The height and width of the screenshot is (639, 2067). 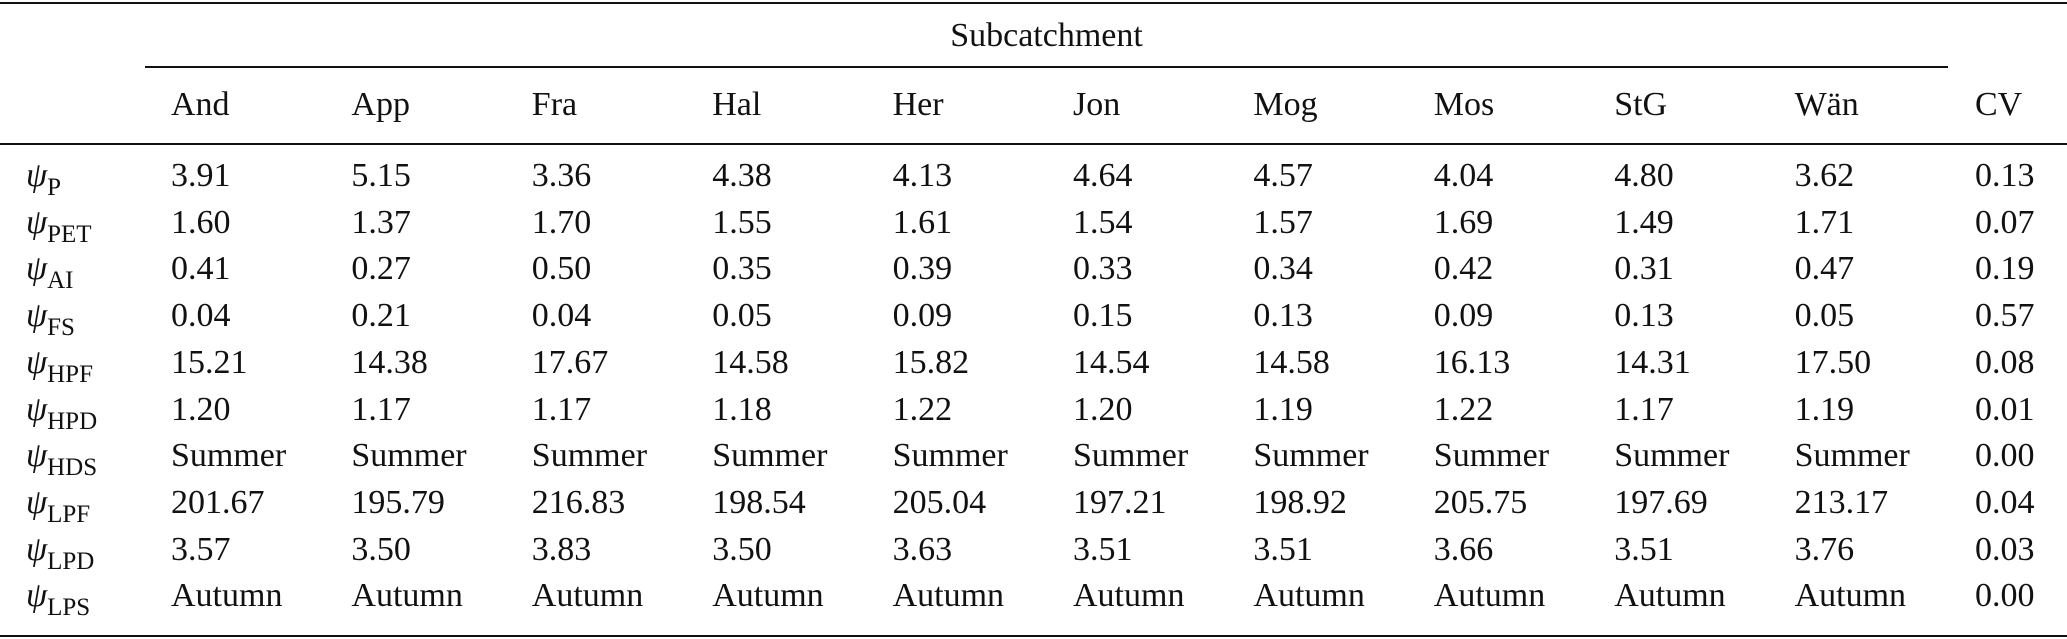 What do you see at coordinates (201, 409) in the screenshot?
I see `cell: 1.20` at bounding box center [201, 409].